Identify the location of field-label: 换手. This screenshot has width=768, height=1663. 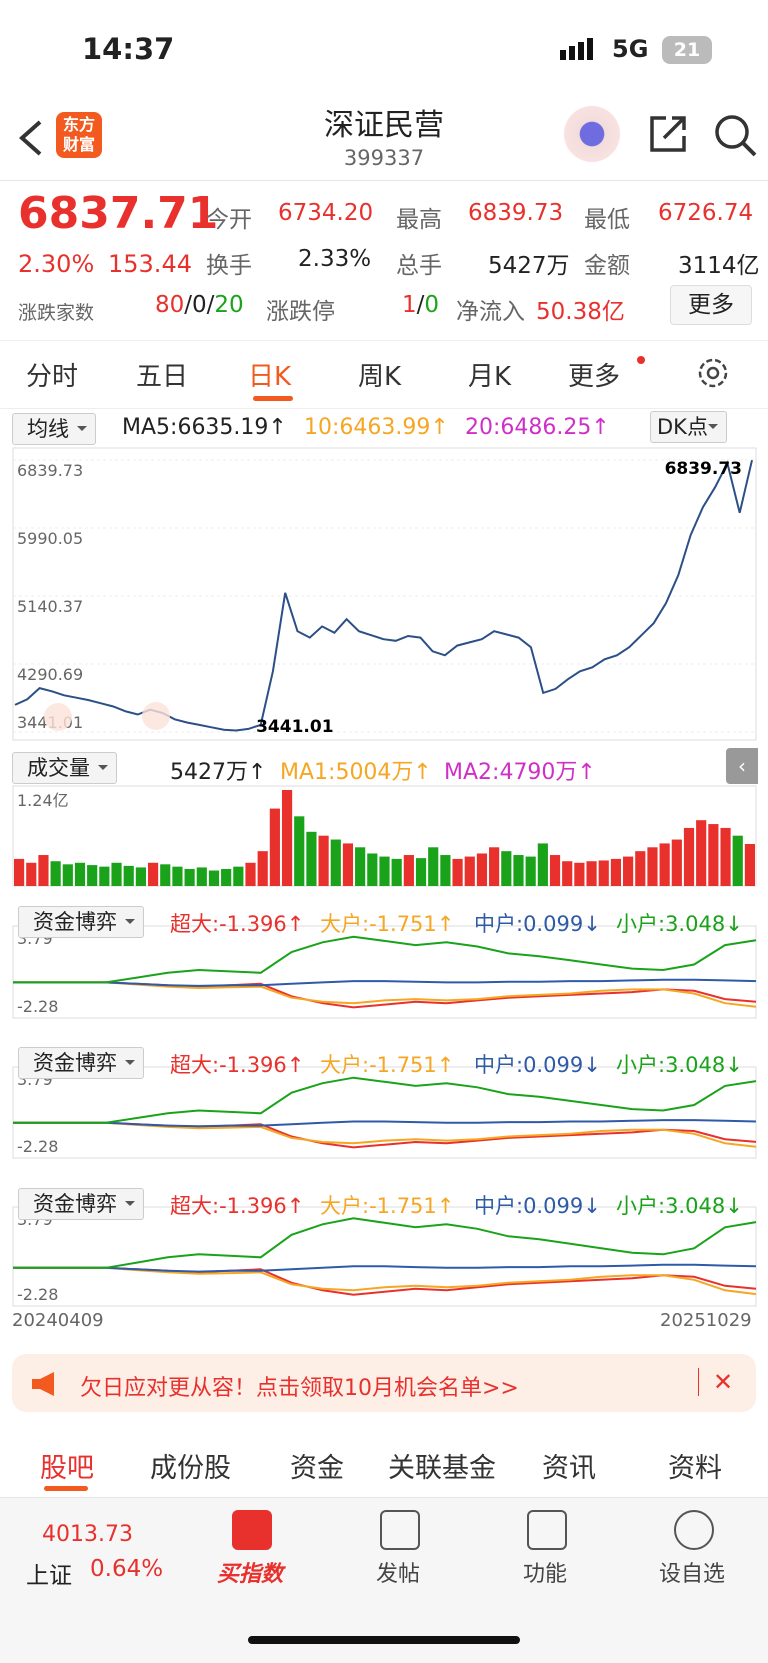
(229, 266).